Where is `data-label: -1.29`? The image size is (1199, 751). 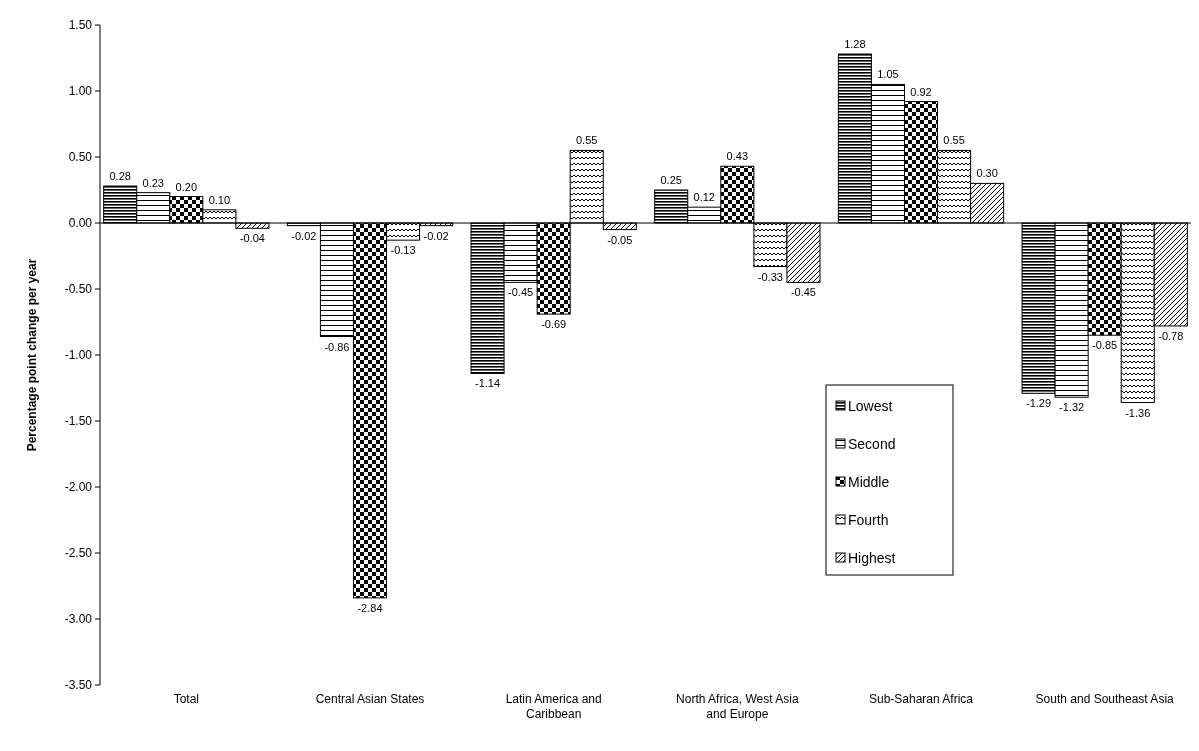 data-label: -1.29 is located at coordinates (1039, 403).